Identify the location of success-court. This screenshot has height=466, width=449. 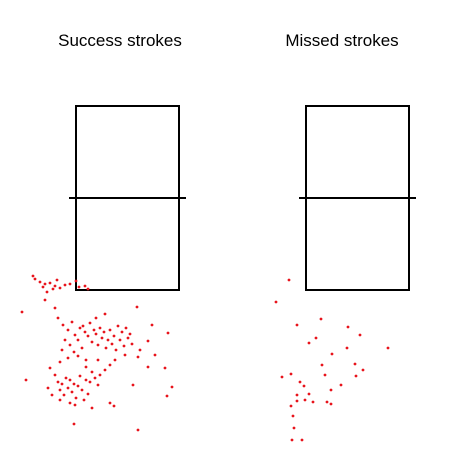
(127, 198).